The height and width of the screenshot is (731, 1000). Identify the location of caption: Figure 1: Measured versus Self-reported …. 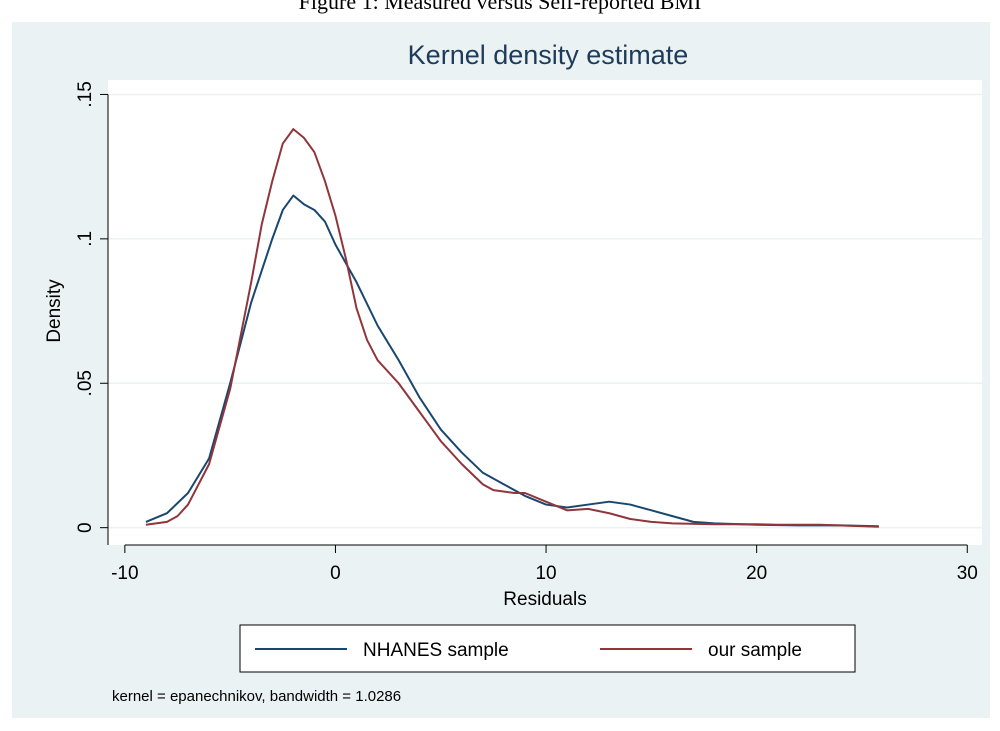
(500, 7).